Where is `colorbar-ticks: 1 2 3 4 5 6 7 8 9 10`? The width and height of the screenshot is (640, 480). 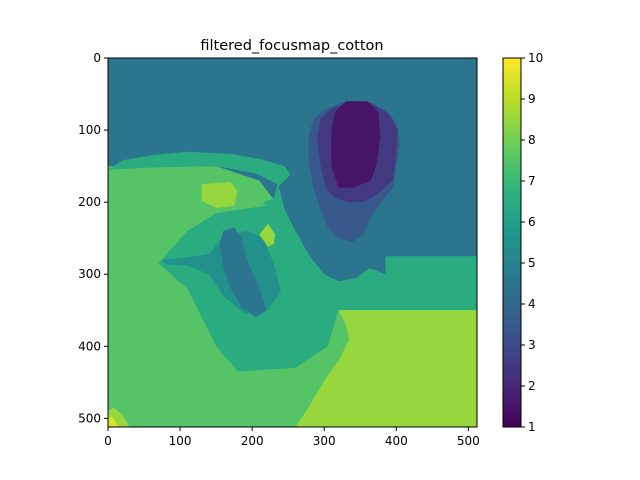 colorbar-ticks: 1 2 3 4 5 6 7 8 9 10 is located at coordinates (532, 242).